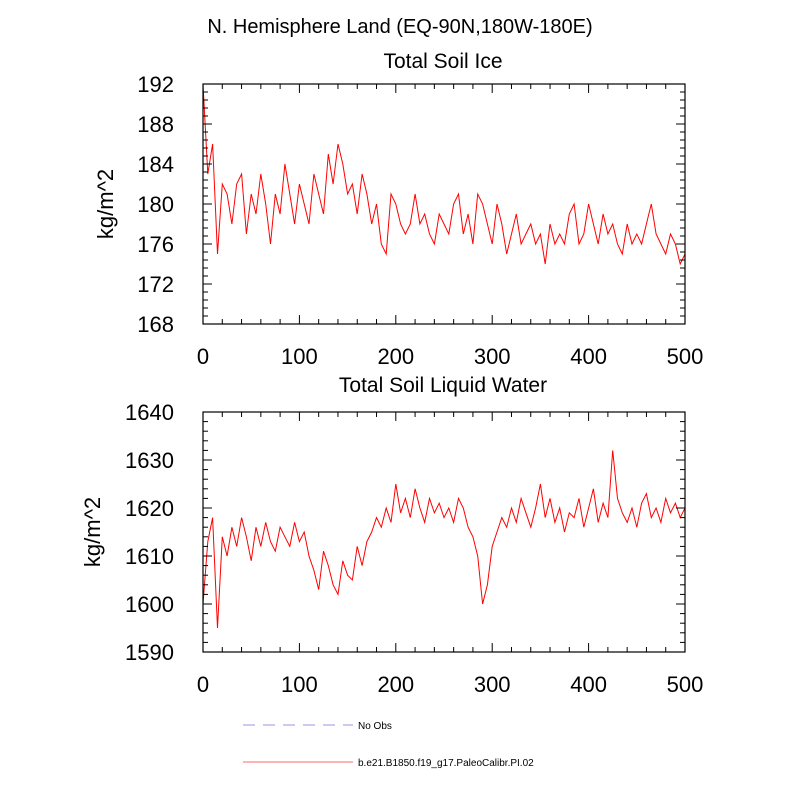 This screenshot has height=800, width=800. Describe the element at coordinates (375, 726) in the screenshot. I see `legend-label-no-obs: No Obs` at that location.